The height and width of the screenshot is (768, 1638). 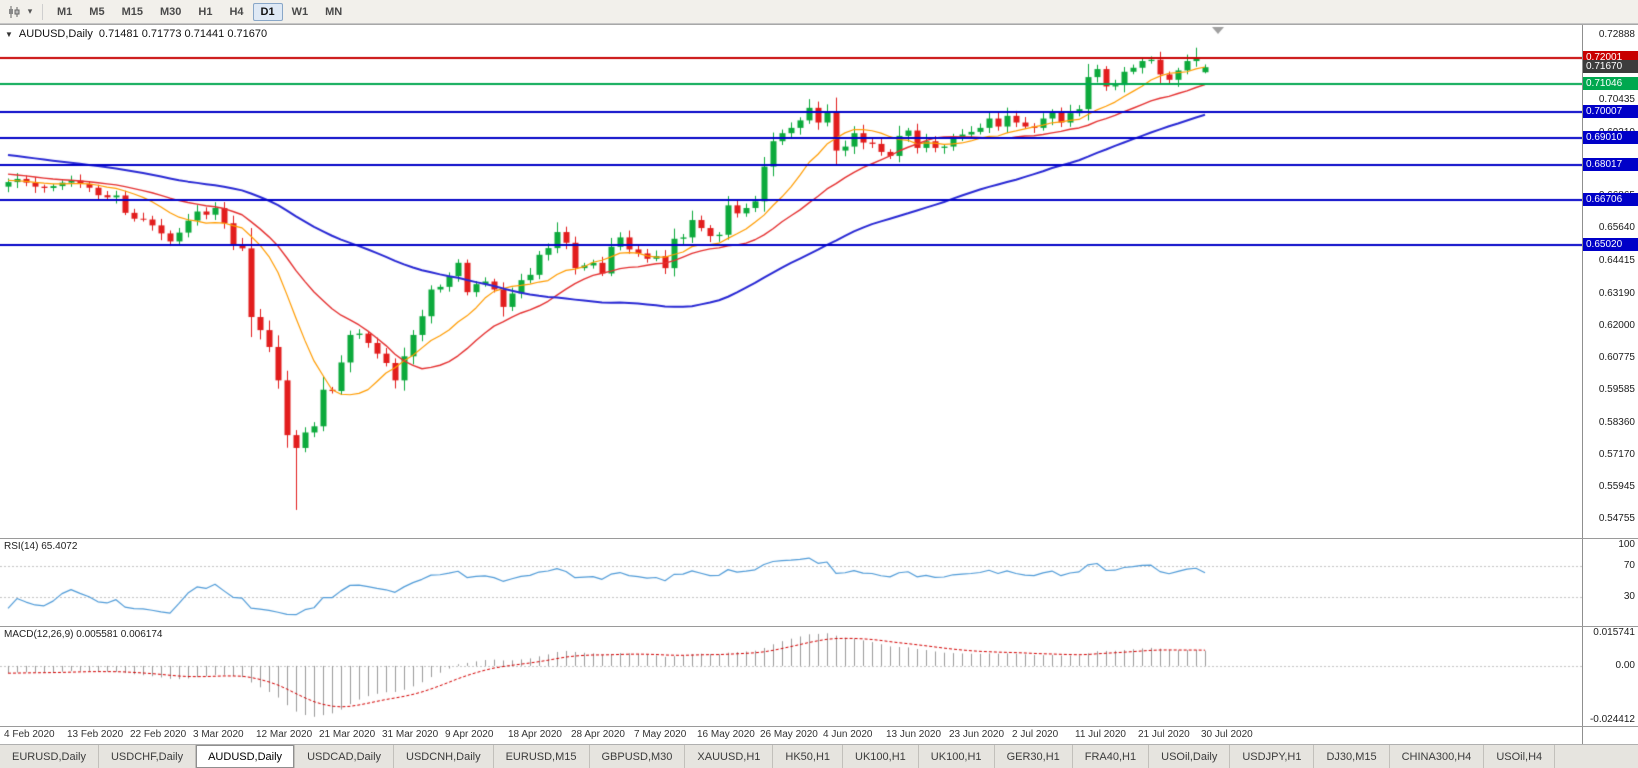 I want to click on rsi-axis-label: 30, so click(x=1629, y=597).